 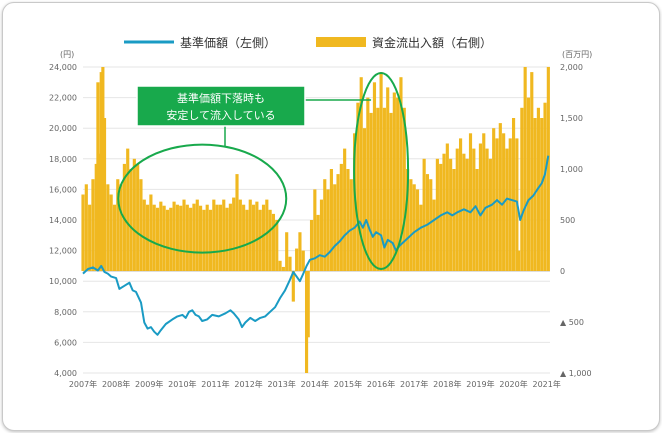 I want to click on left-tick-label: 16,000, so click(x=63, y=189).